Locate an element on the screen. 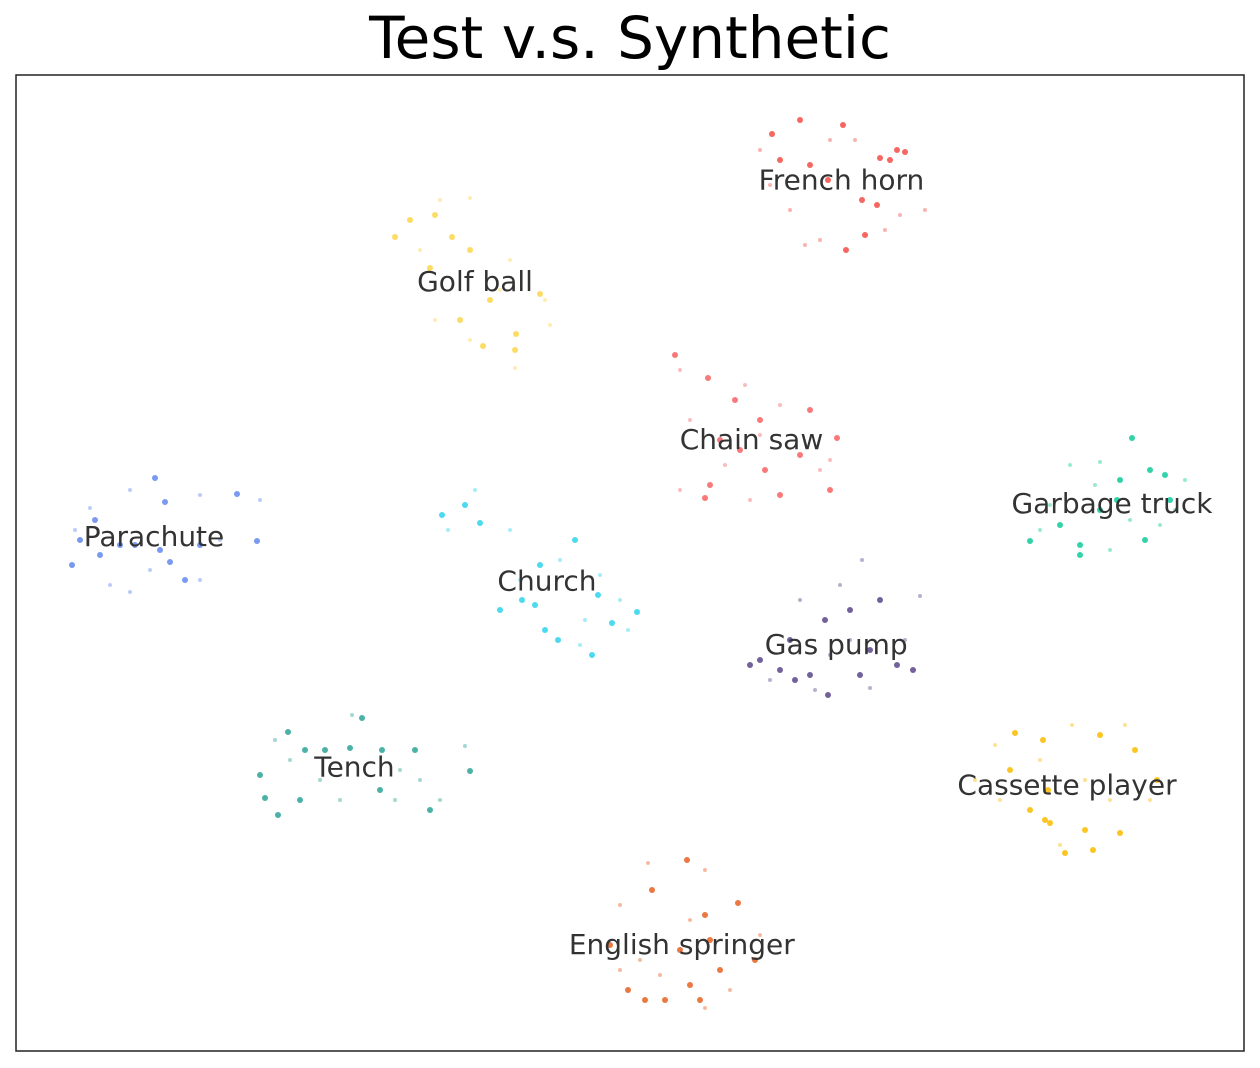 This screenshot has height=1068, width=1260. cluster-label: Church is located at coordinates (546, 580).